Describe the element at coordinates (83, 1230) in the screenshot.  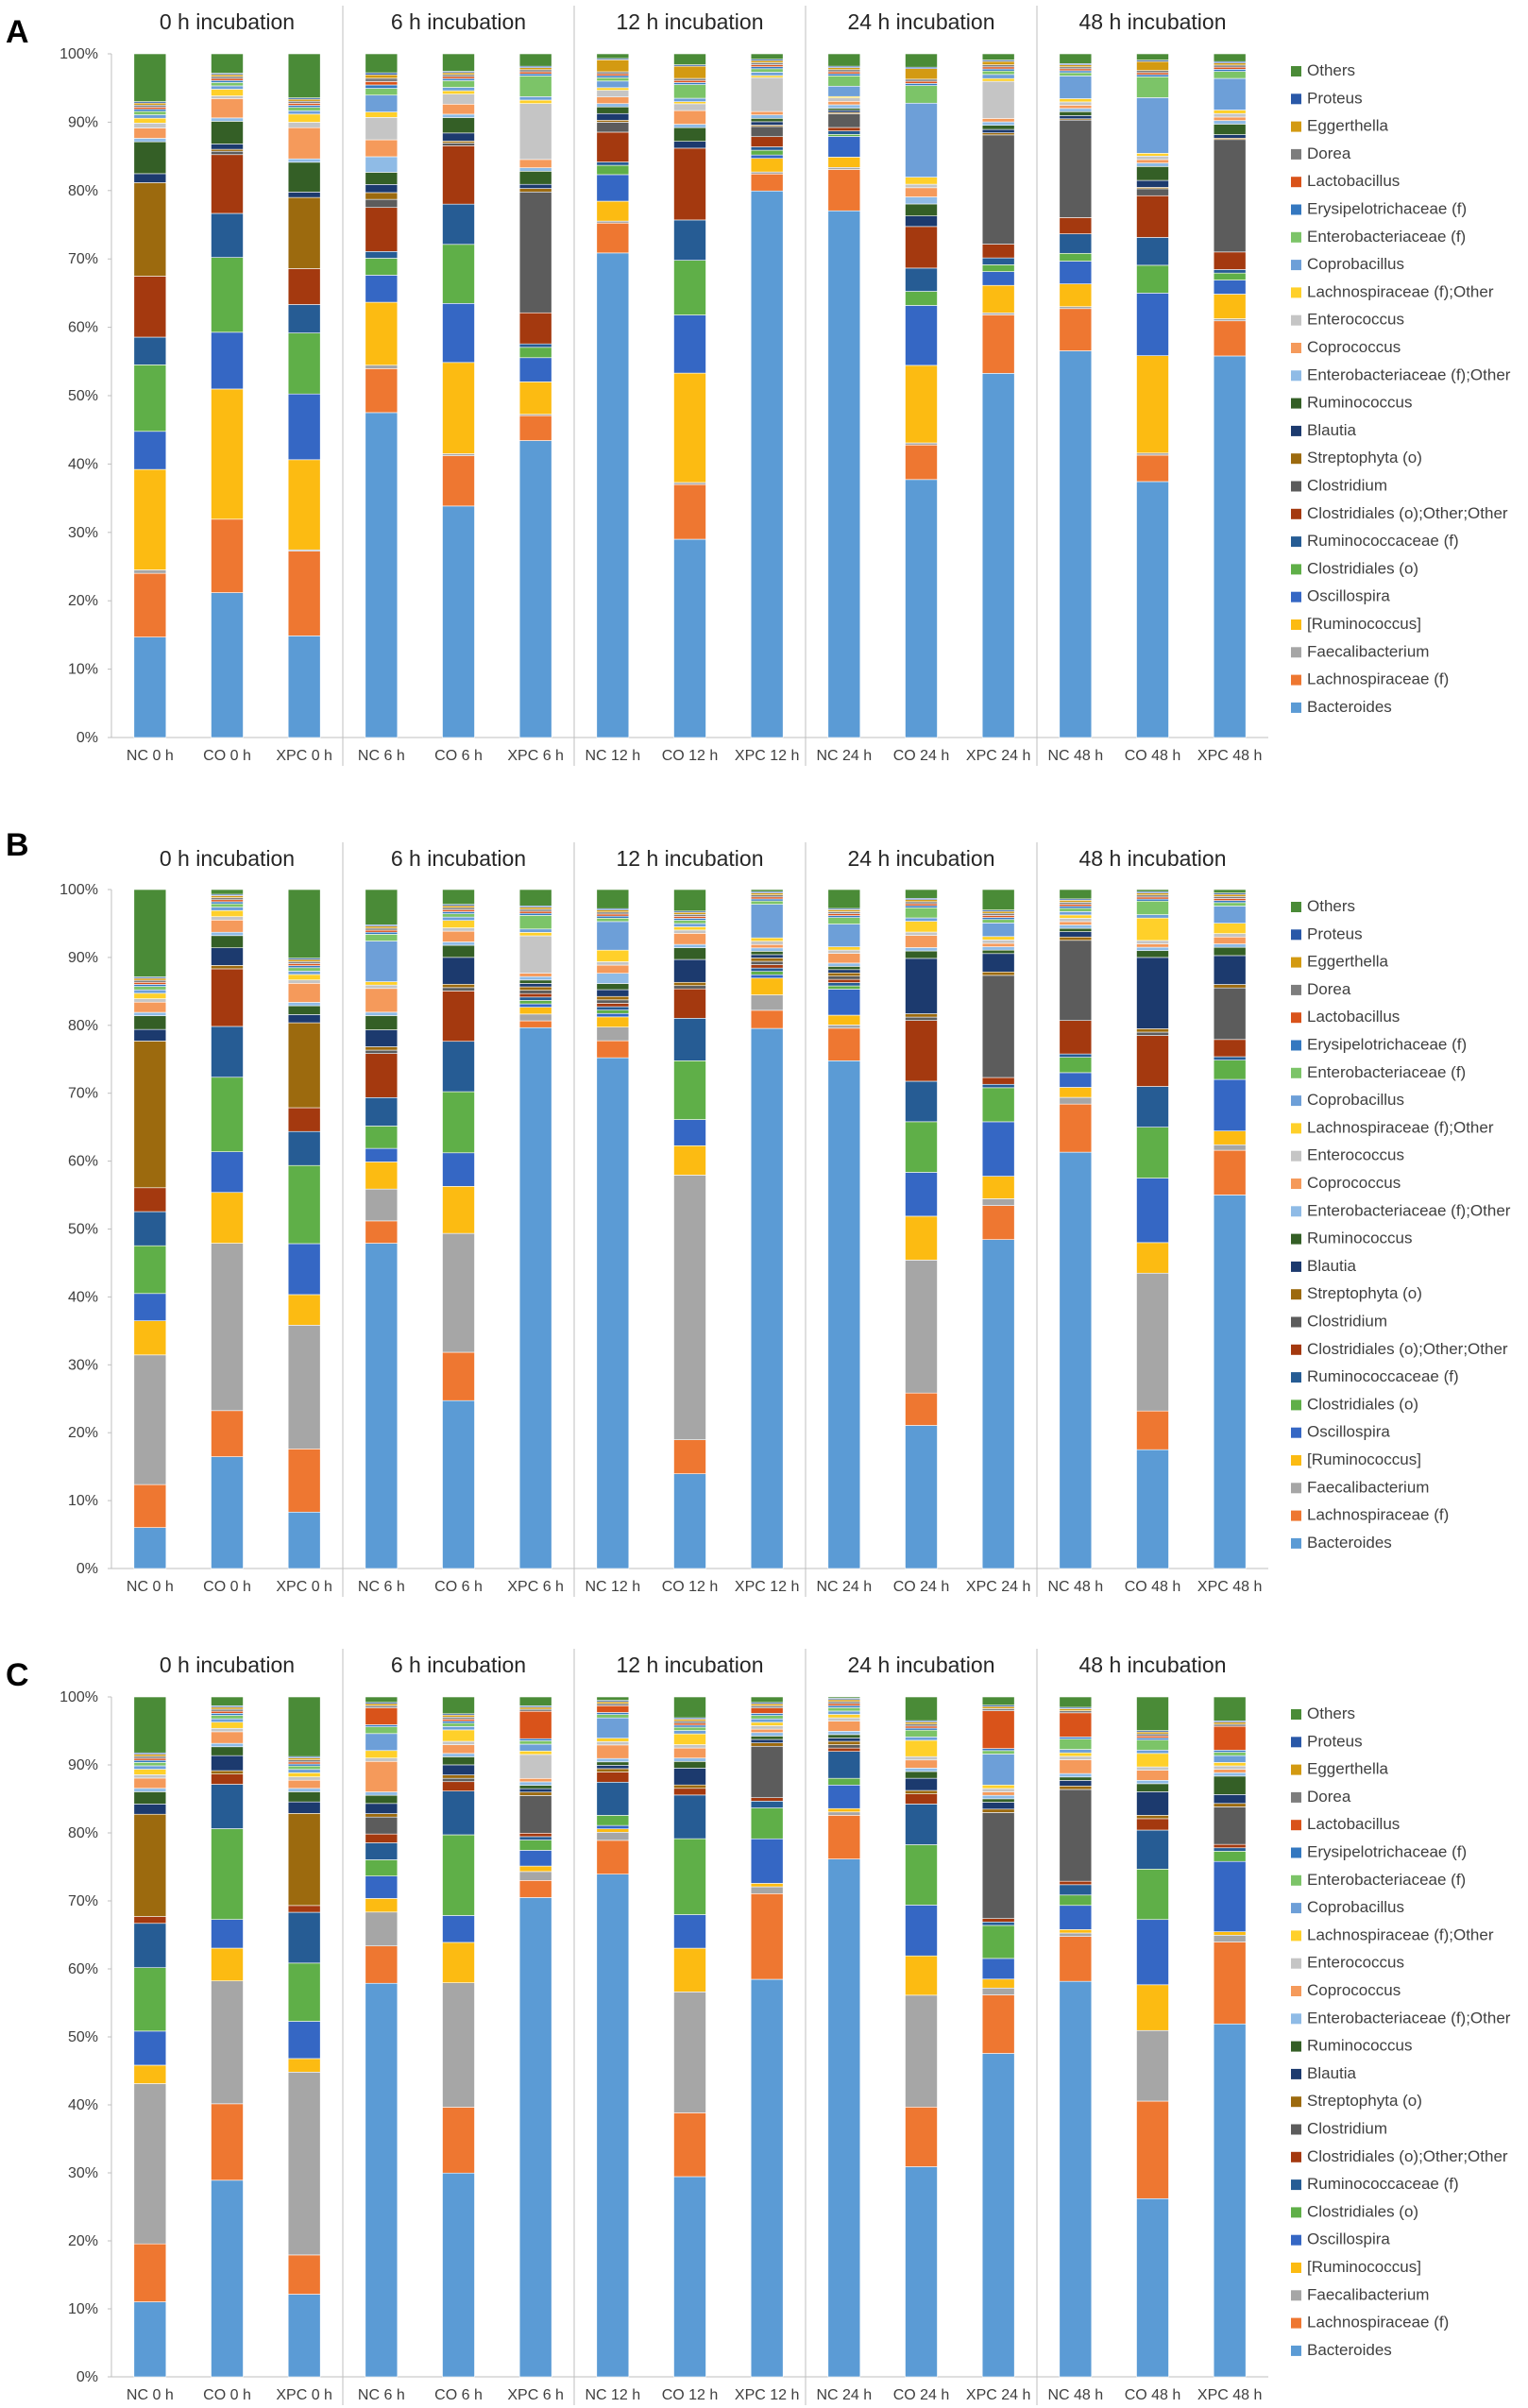
I see `y-tick-label: 50%` at that location.